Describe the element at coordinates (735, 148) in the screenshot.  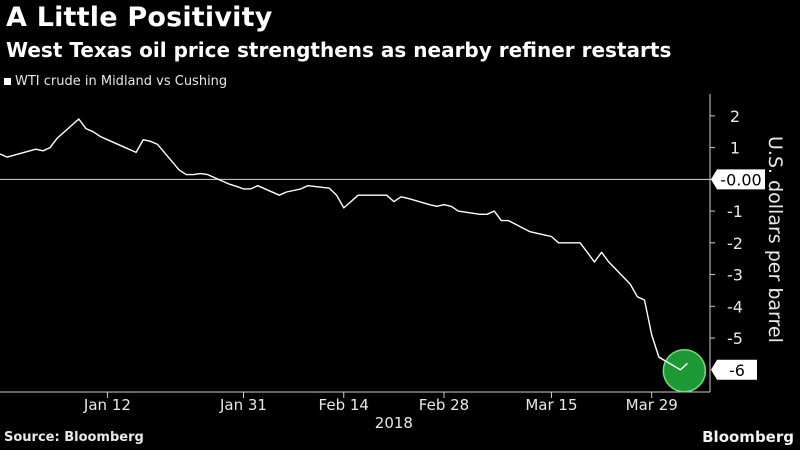
I see `y-tick-label: 1` at that location.